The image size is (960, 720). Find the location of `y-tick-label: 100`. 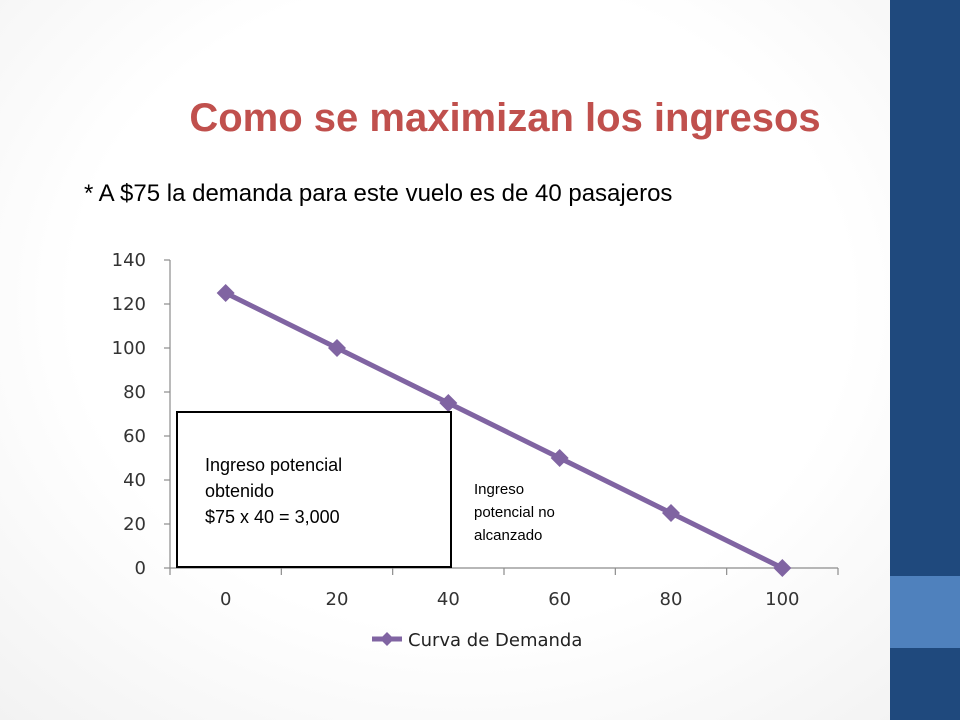

y-tick-label: 100 is located at coordinates (129, 348).